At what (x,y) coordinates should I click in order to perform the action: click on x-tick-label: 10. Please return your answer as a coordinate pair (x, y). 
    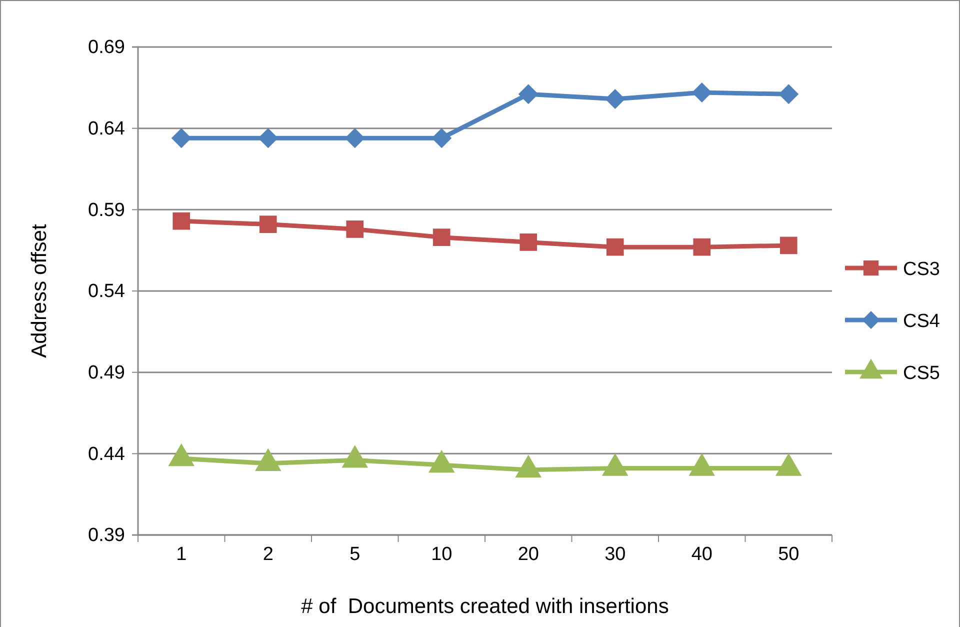
    Looking at the image, I should click on (441, 554).